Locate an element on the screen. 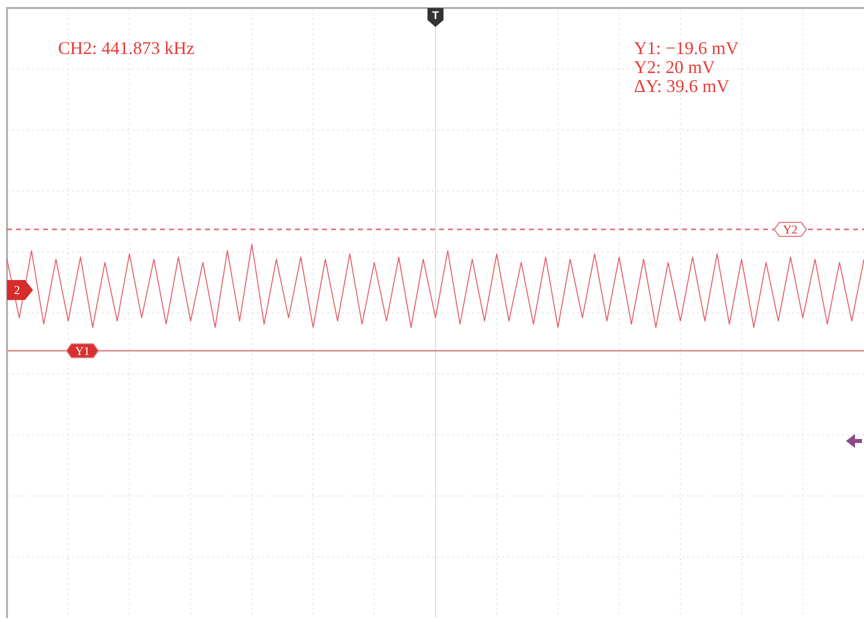 The width and height of the screenshot is (864, 622). ref-line-label: Y1 is located at coordinates (82, 351).